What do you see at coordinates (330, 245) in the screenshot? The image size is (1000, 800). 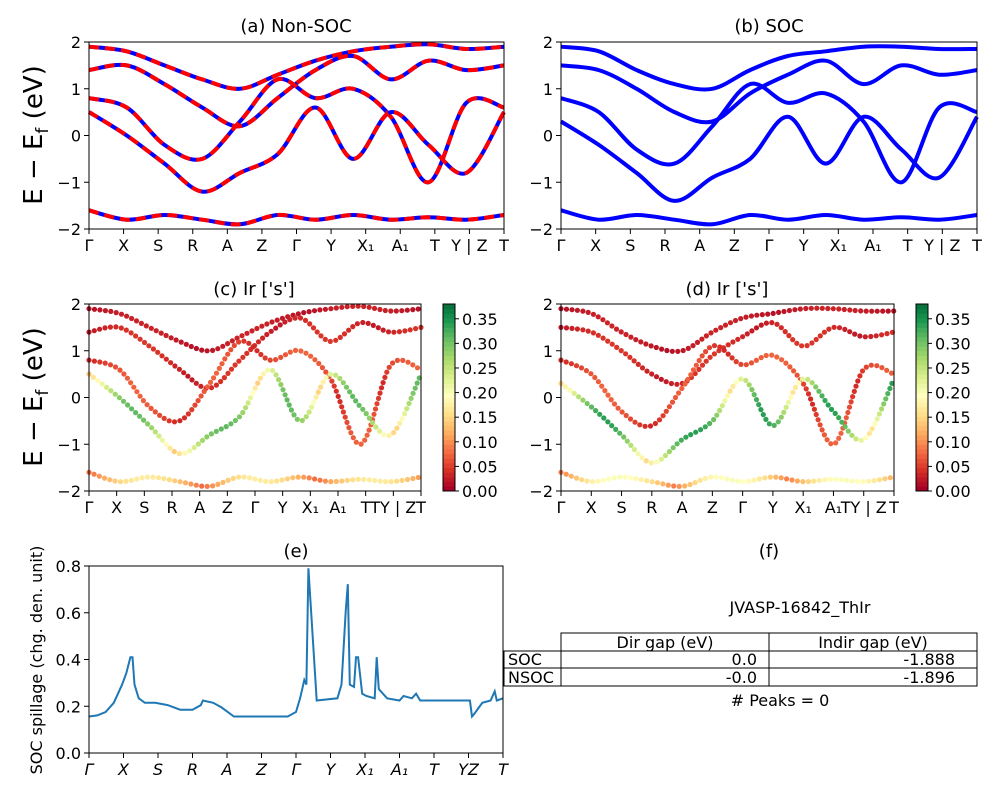 I see `kpoint-label: Y` at bounding box center [330, 245].